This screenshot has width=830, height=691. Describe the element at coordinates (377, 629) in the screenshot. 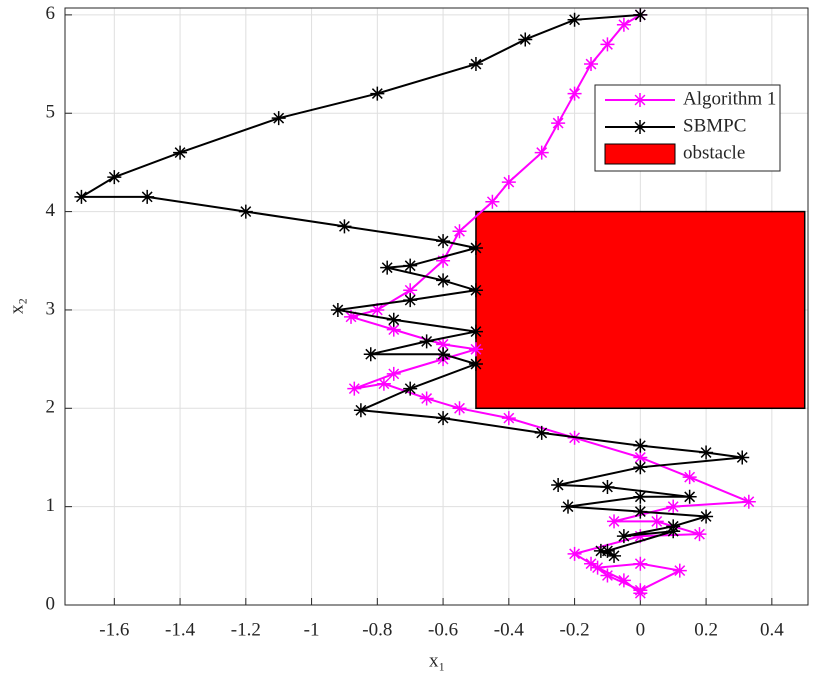

I see `x-tick-label: -0.8` at that location.